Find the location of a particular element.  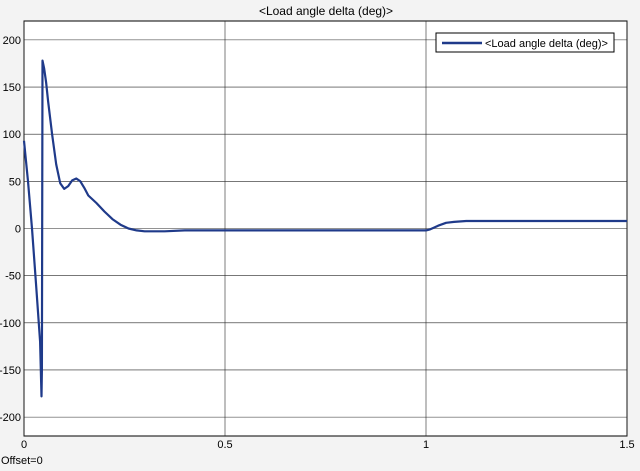

legend-box is located at coordinates (525, 42).